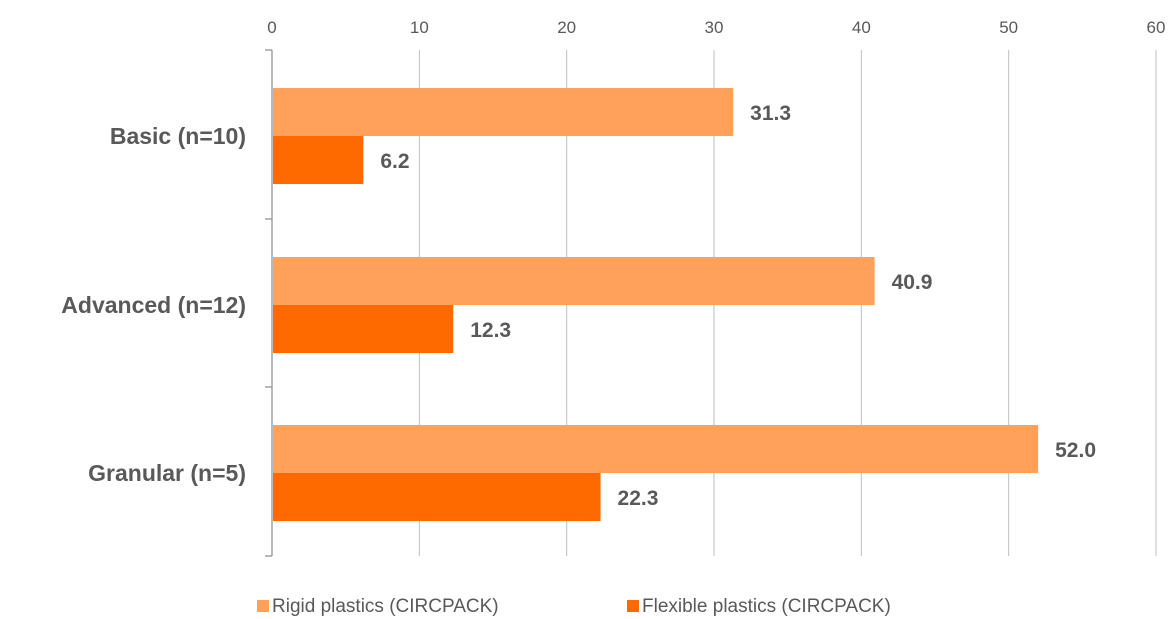 This screenshot has height=619, width=1168. What do you see at coordinates (167, 473) in the screenshot?
I see `category-label-2: Granular (n=5)` at bounding box center [167, 473].